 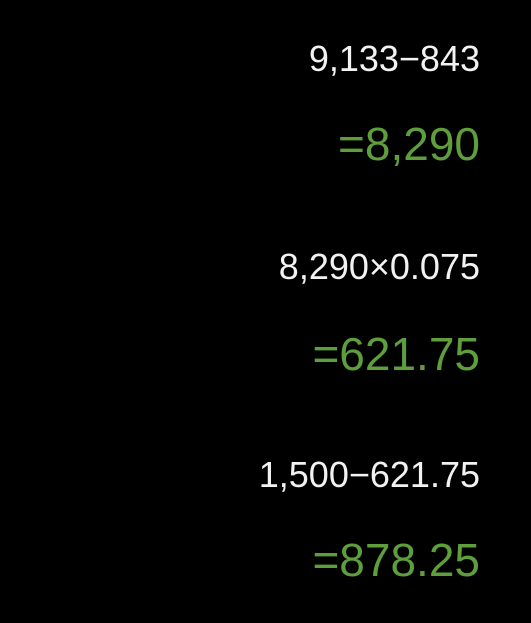 What do you see at coordinates (240, 59) in the screenshot?
I see `history-expression: 9,133−843` at bounding box center [240, 59].